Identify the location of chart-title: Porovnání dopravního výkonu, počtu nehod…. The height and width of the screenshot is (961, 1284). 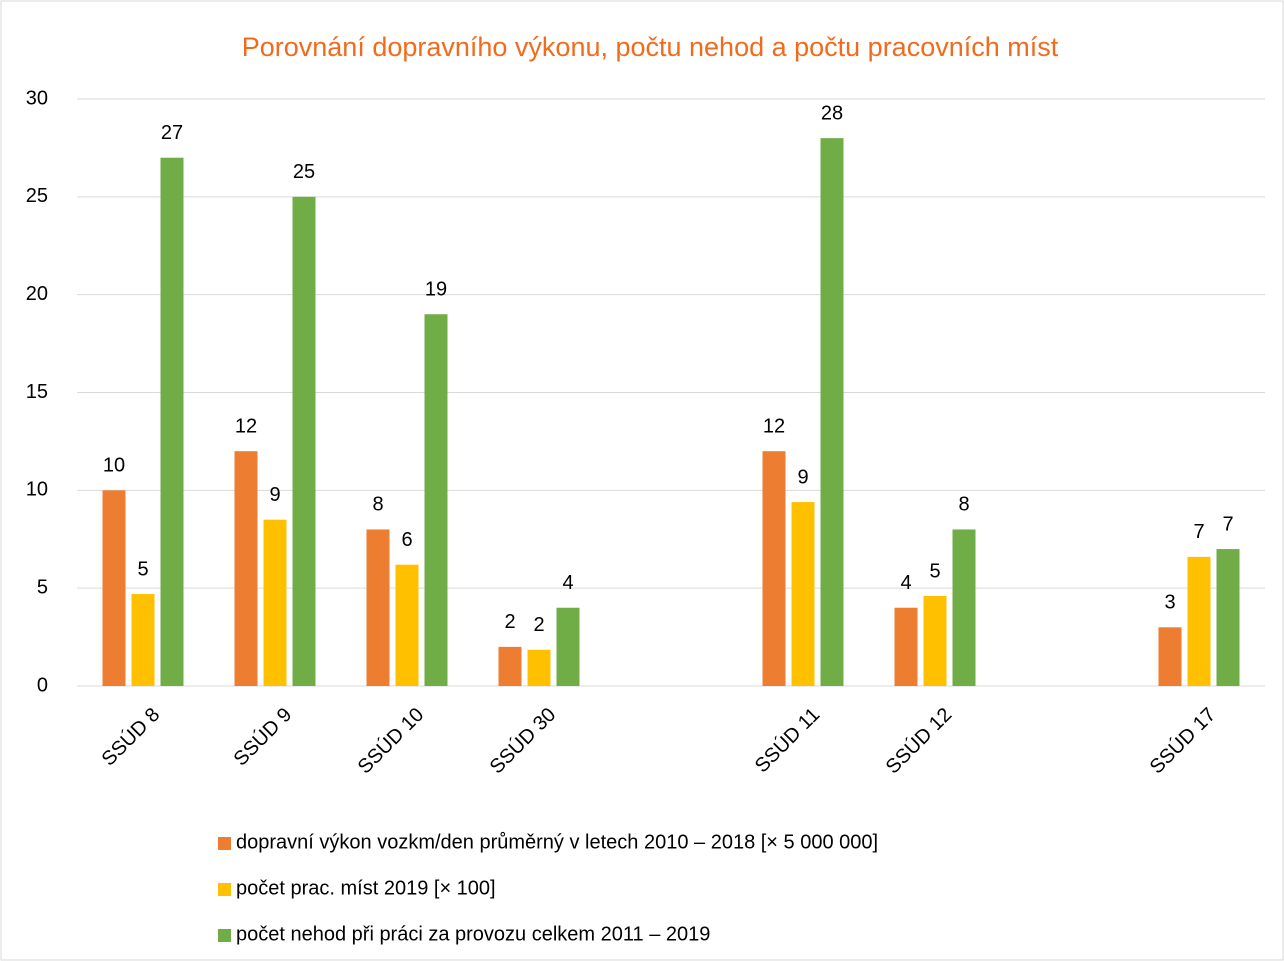
(650, 47).